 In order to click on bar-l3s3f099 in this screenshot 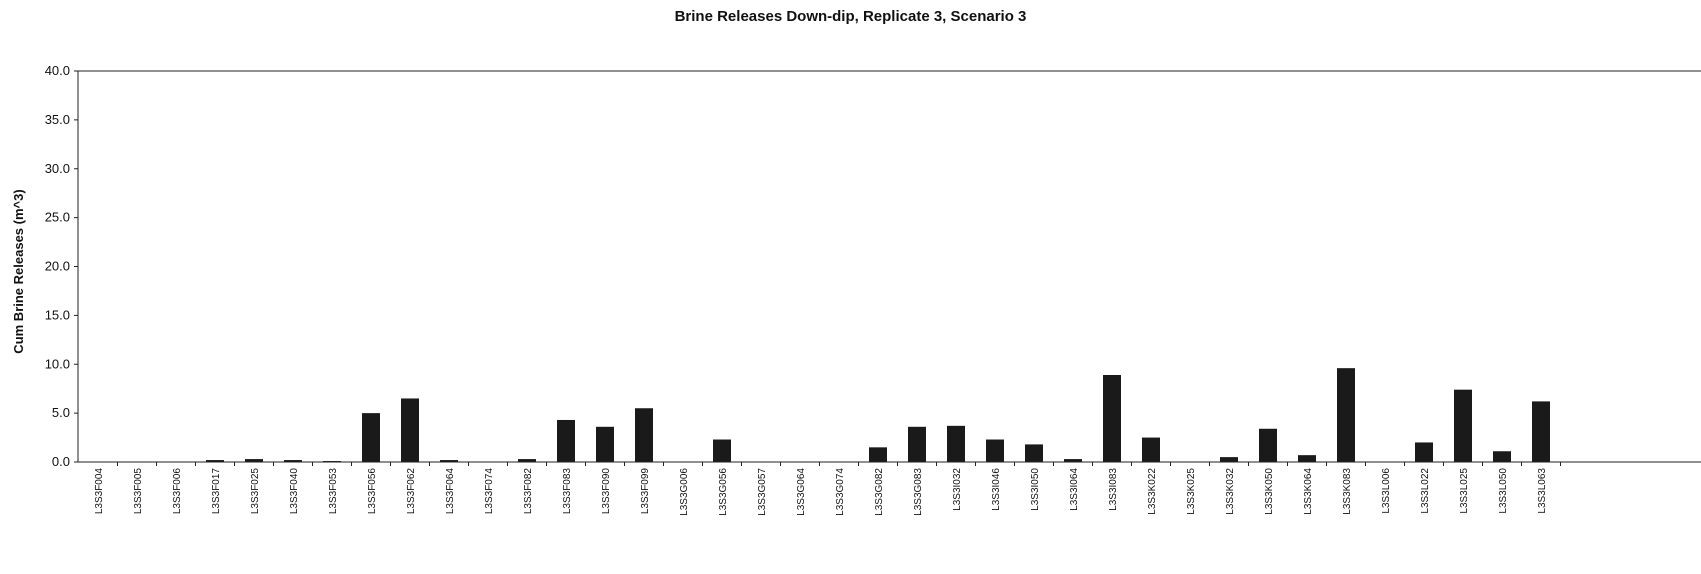, I will do `click(644, 435)`.